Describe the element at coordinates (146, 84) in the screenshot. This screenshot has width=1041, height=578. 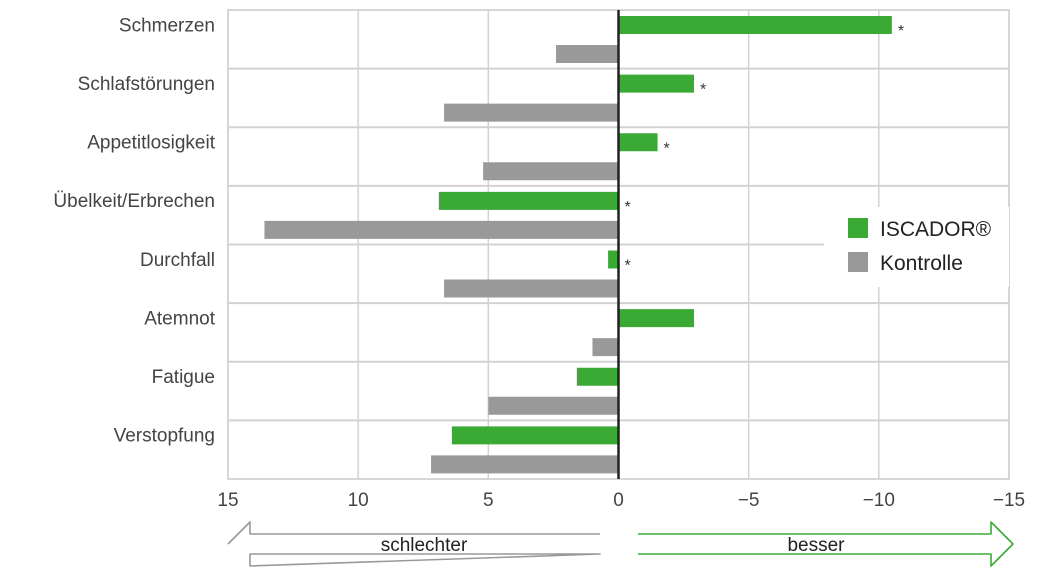
I see `category-label: Schlafstörungen` at that location.